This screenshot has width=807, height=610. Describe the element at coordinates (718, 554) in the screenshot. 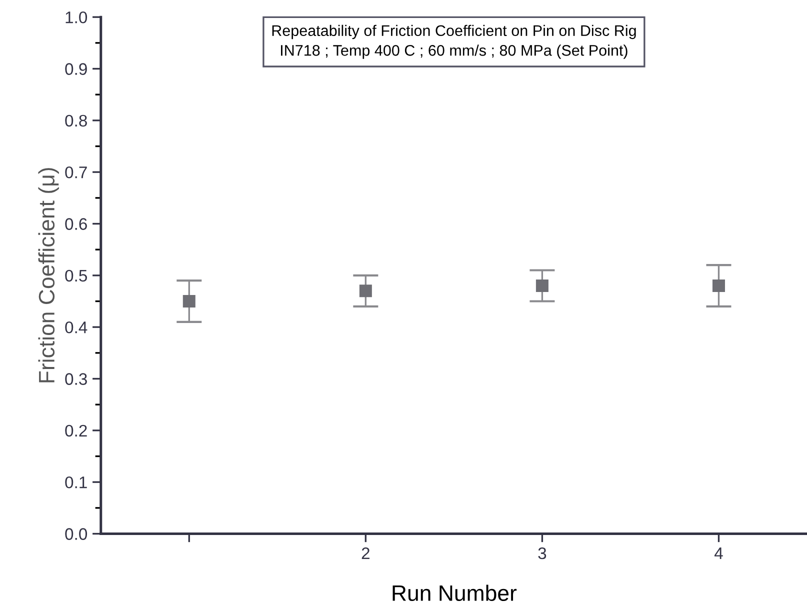

I see `x-tick-label: 4` at that location.